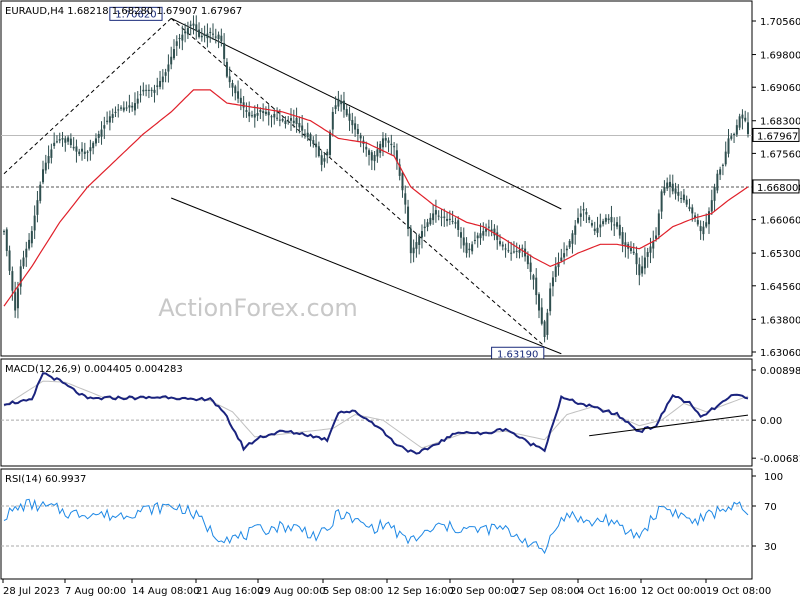  I want to click on time-tick-label: 4 Oct 16:00, so click(607, 591).